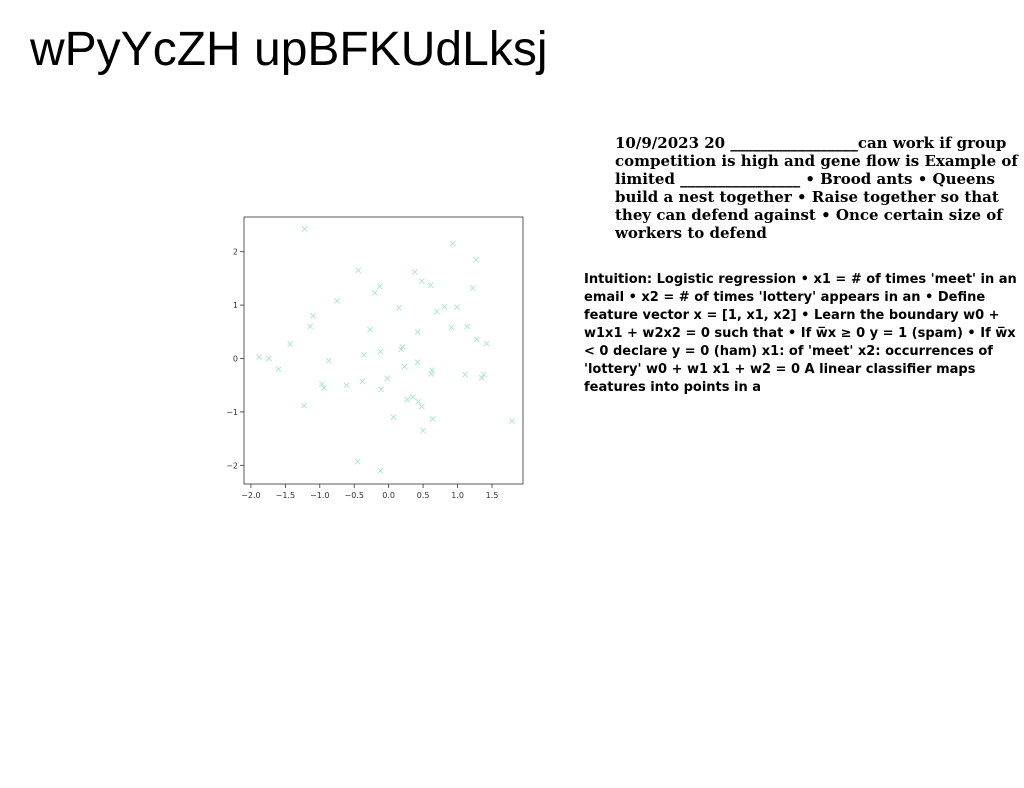  Describe the element at coordinates (354, 495) in the screenshot. I see `x-tick-label: −0.5` at that location.